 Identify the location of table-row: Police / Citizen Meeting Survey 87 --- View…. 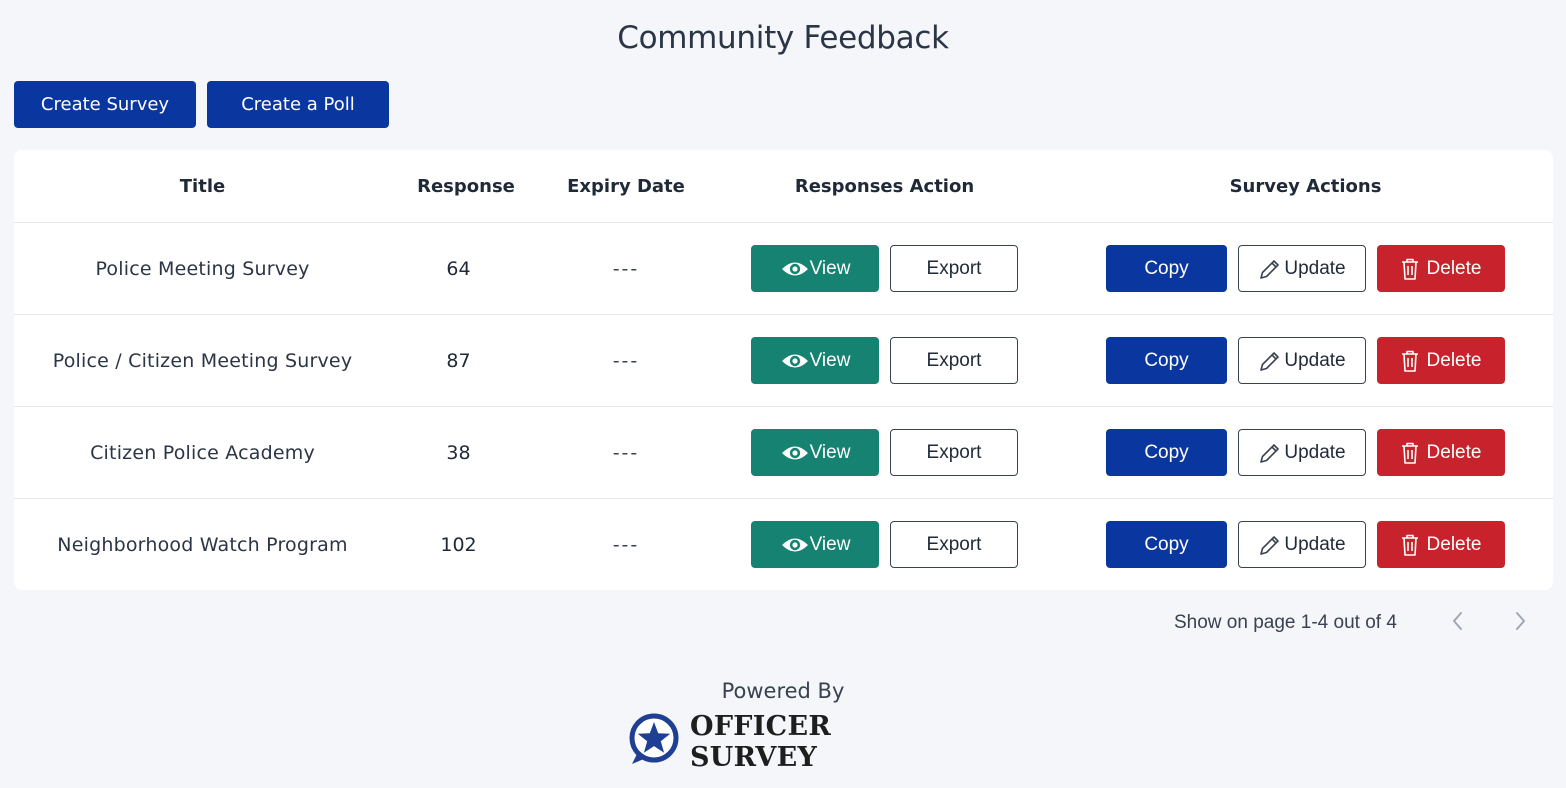
(783, 361).